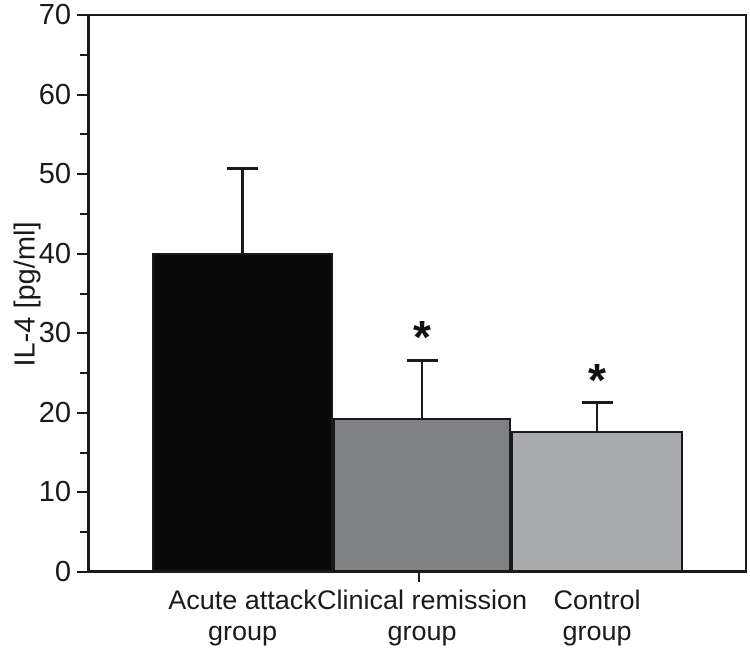  I want to click on x-axis-category-label: Control group, so click(597, 616).